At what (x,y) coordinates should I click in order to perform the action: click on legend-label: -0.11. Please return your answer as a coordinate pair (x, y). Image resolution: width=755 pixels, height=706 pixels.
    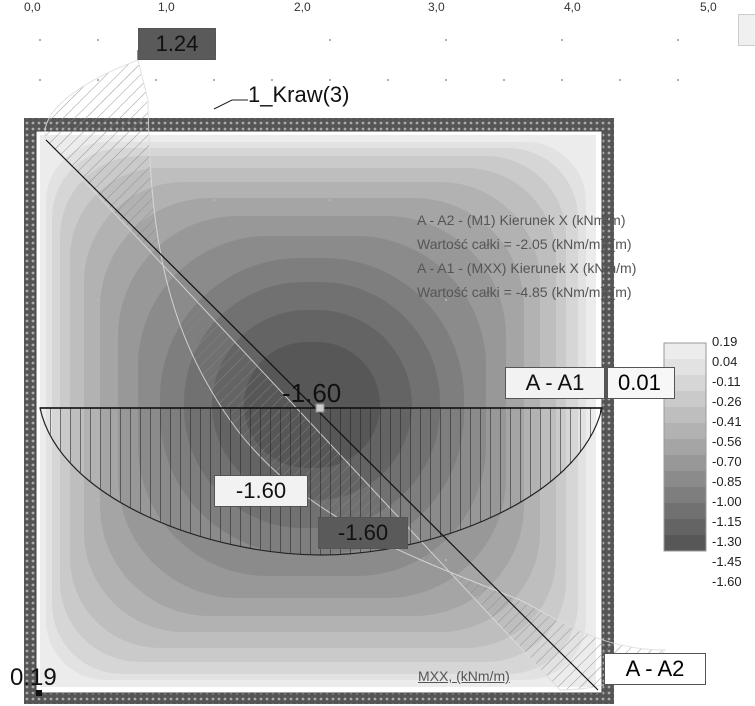
    Looking at the image, I should click on (726, 381).